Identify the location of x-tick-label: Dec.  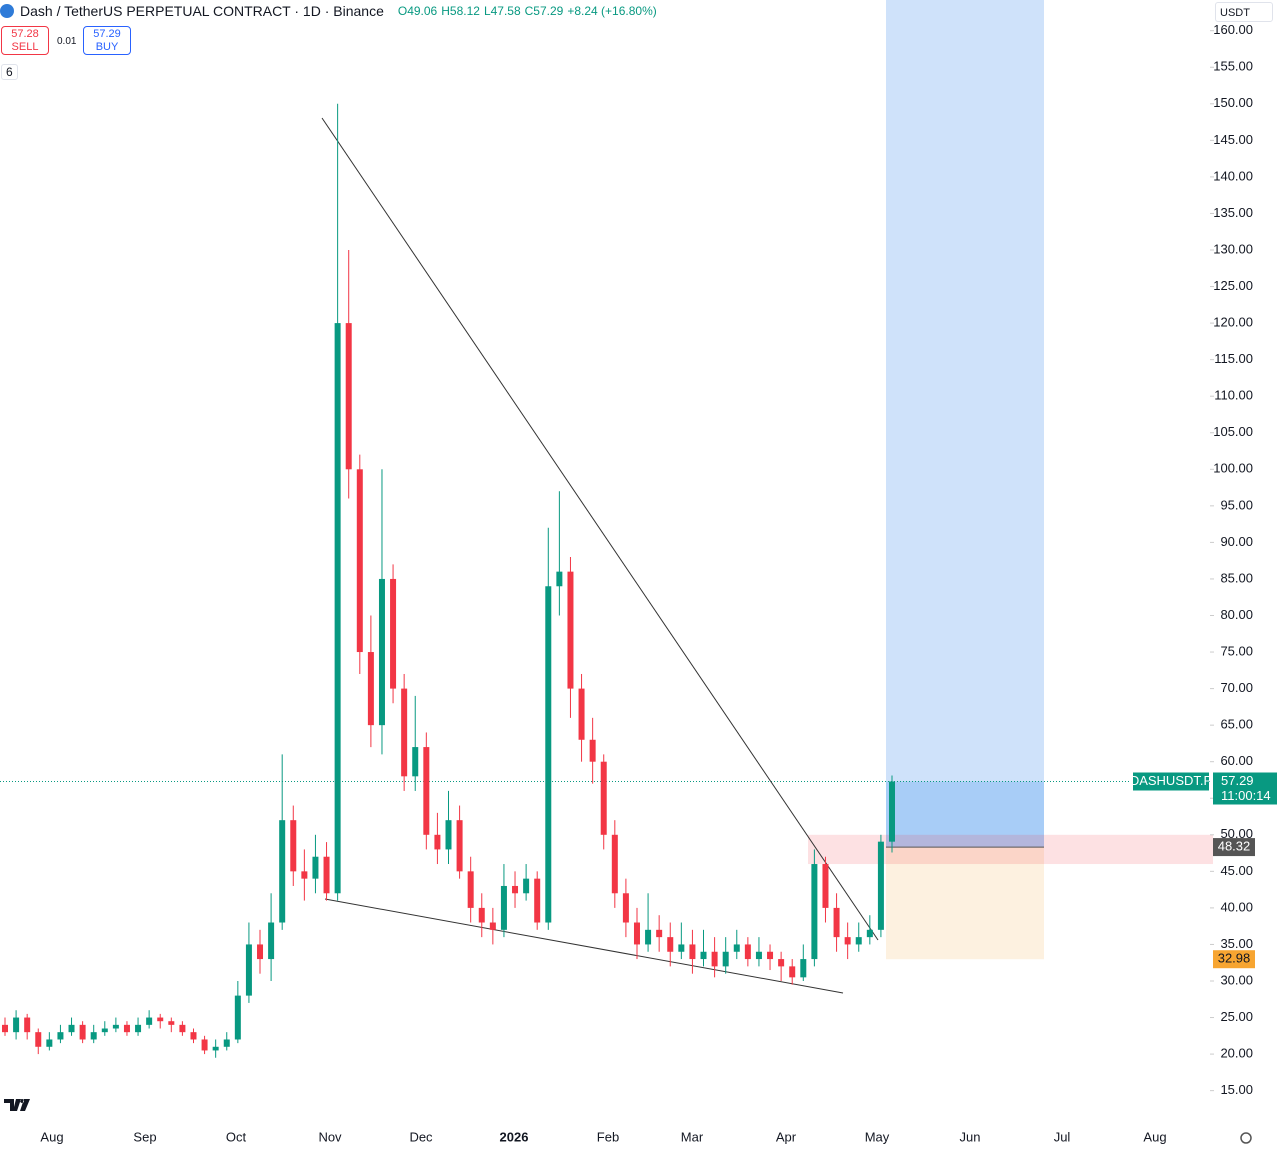
(421, 1136).